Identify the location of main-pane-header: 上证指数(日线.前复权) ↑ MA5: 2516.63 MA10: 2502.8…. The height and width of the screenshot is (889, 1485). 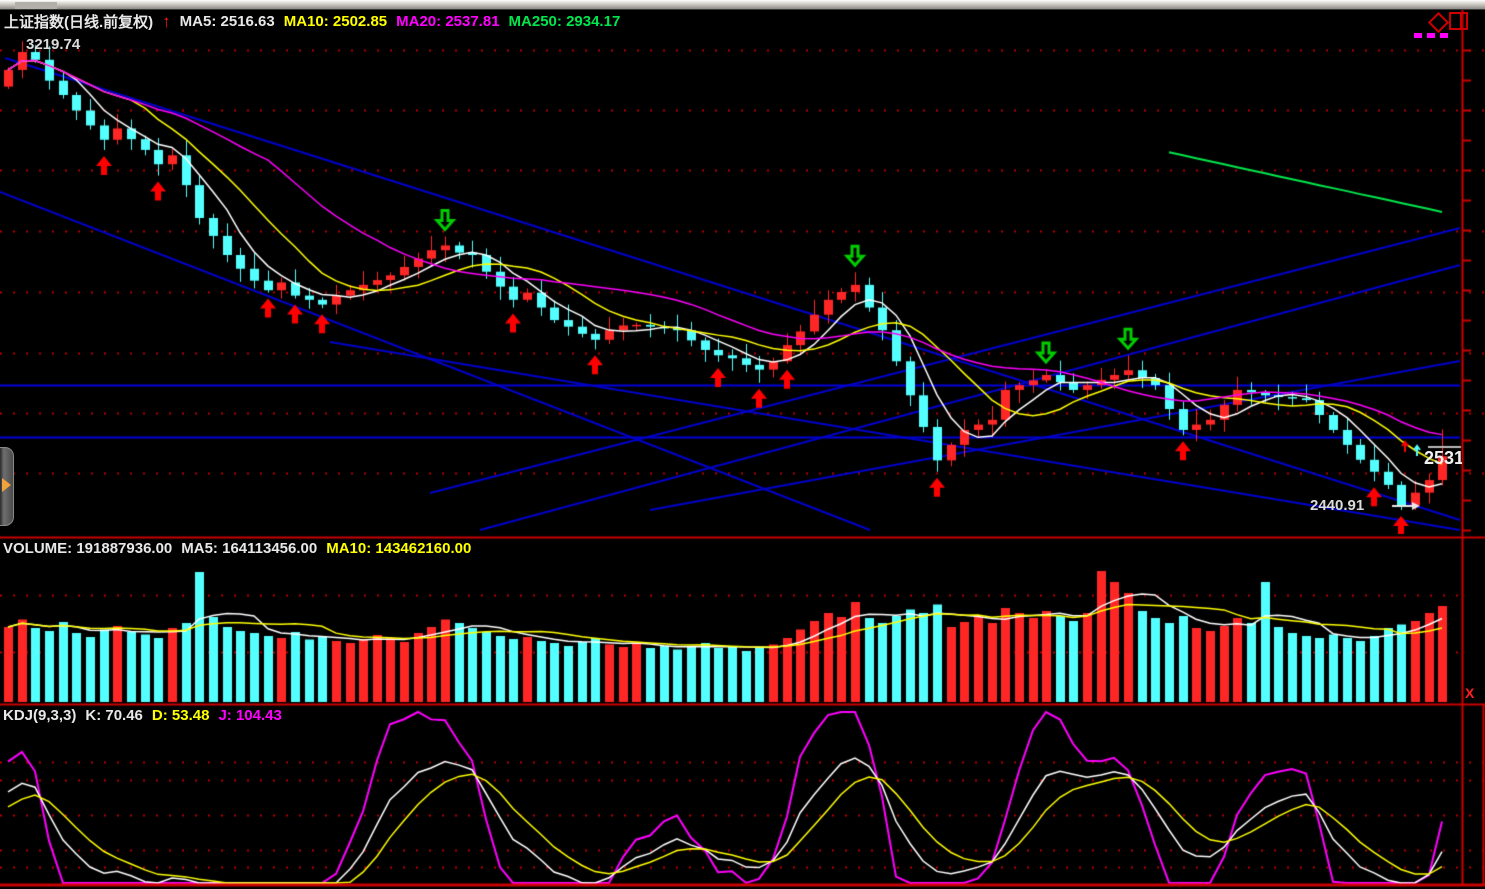
(312, 21).